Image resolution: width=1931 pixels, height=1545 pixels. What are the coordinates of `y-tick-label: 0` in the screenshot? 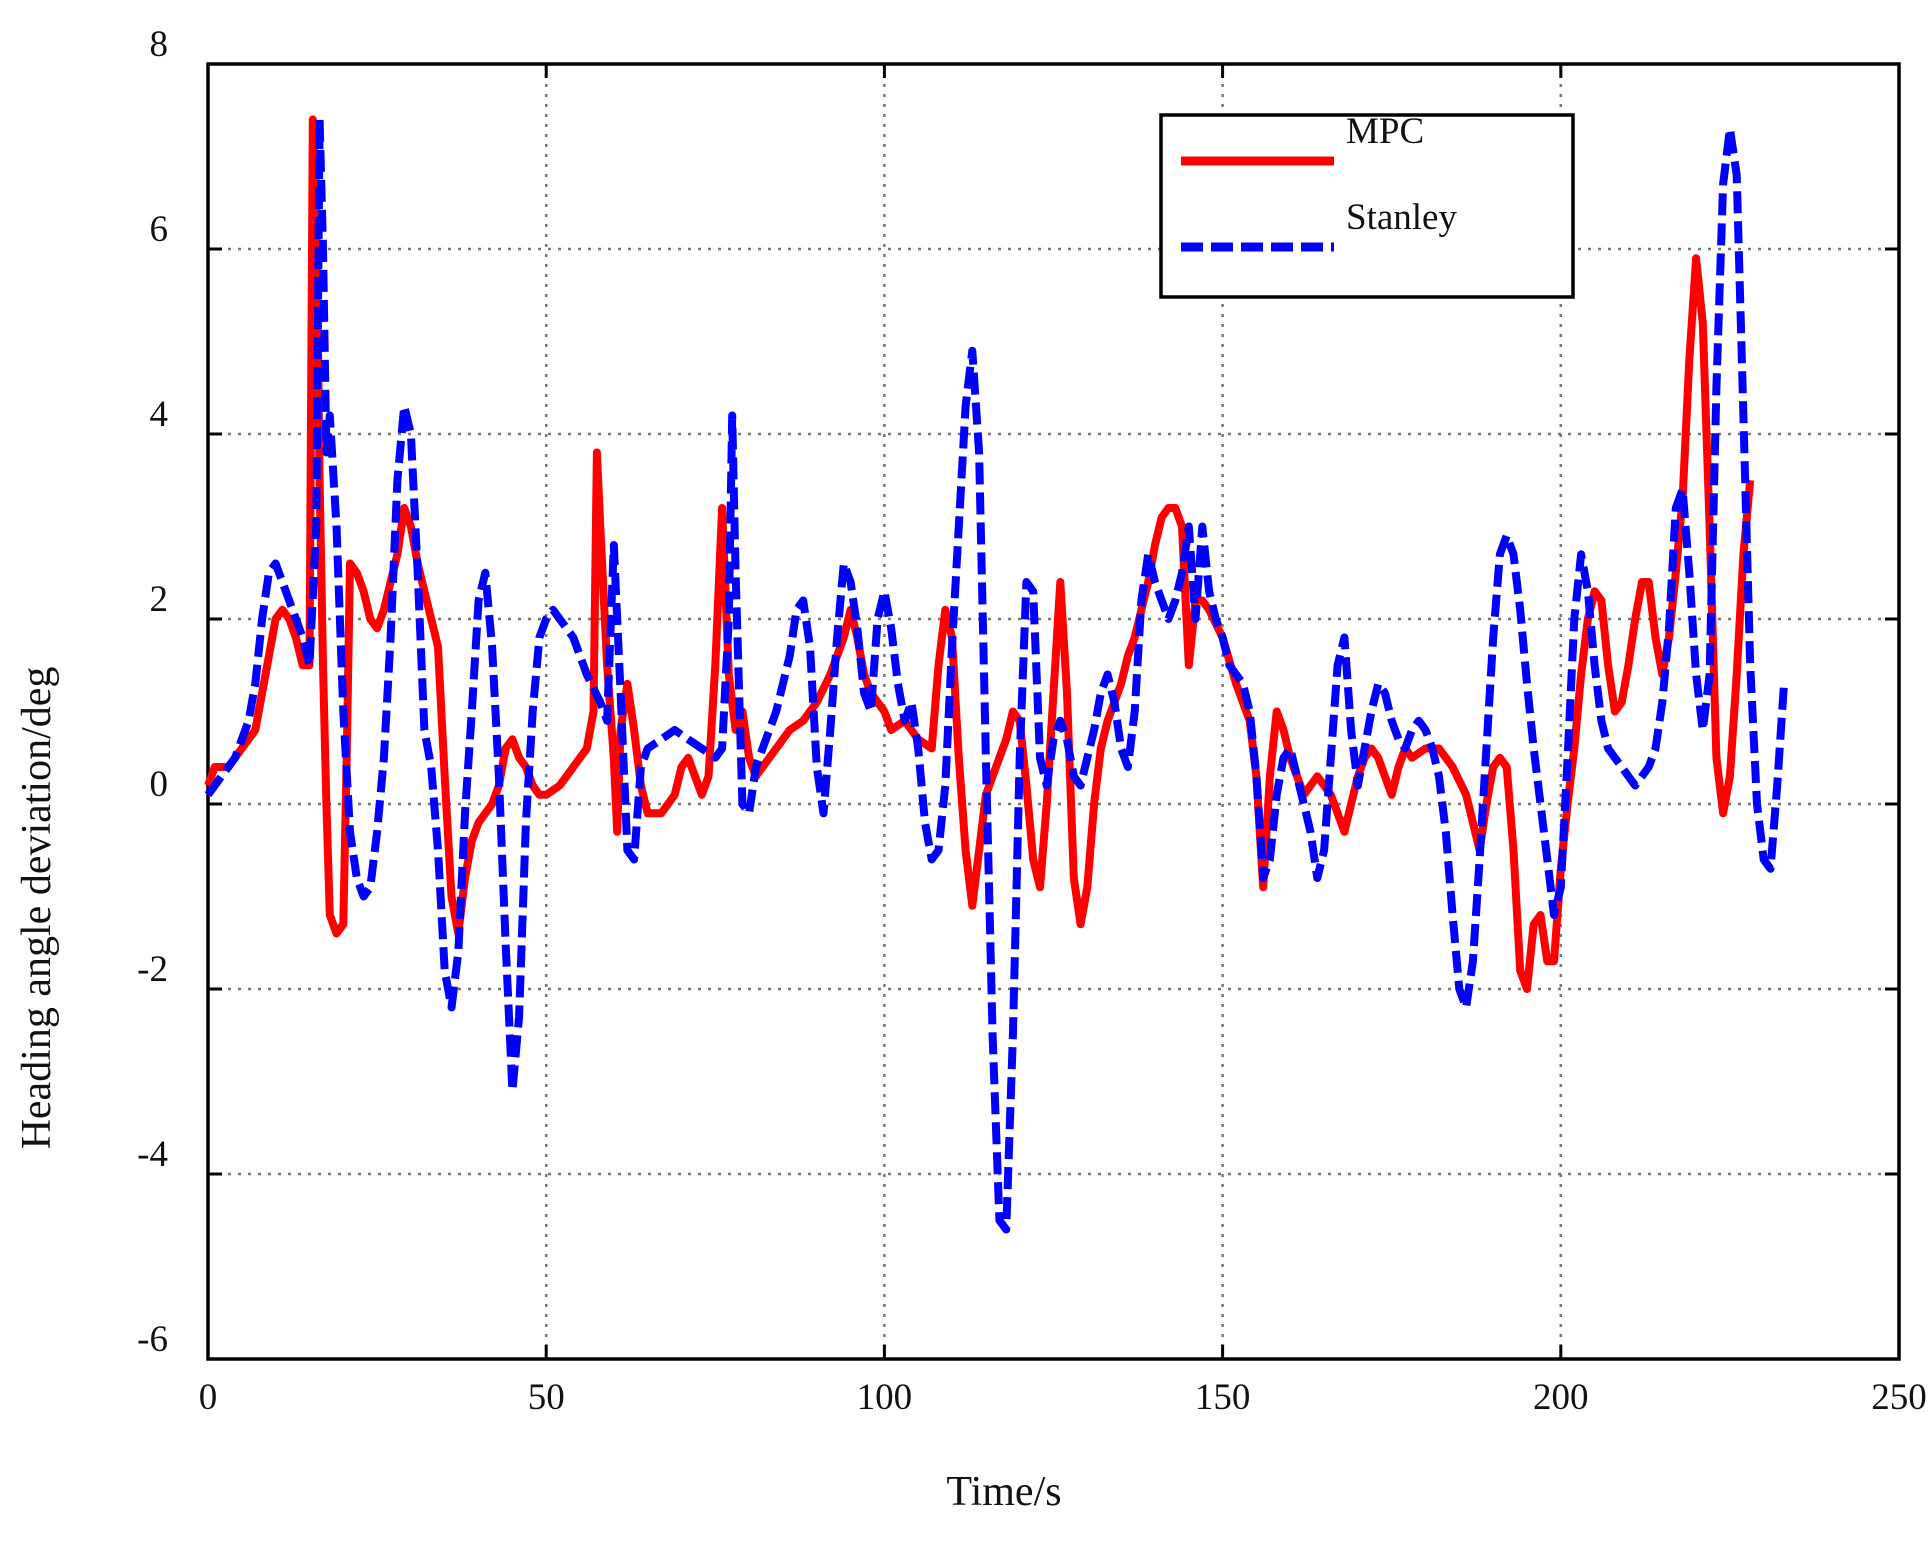 It's located at (159, 784).